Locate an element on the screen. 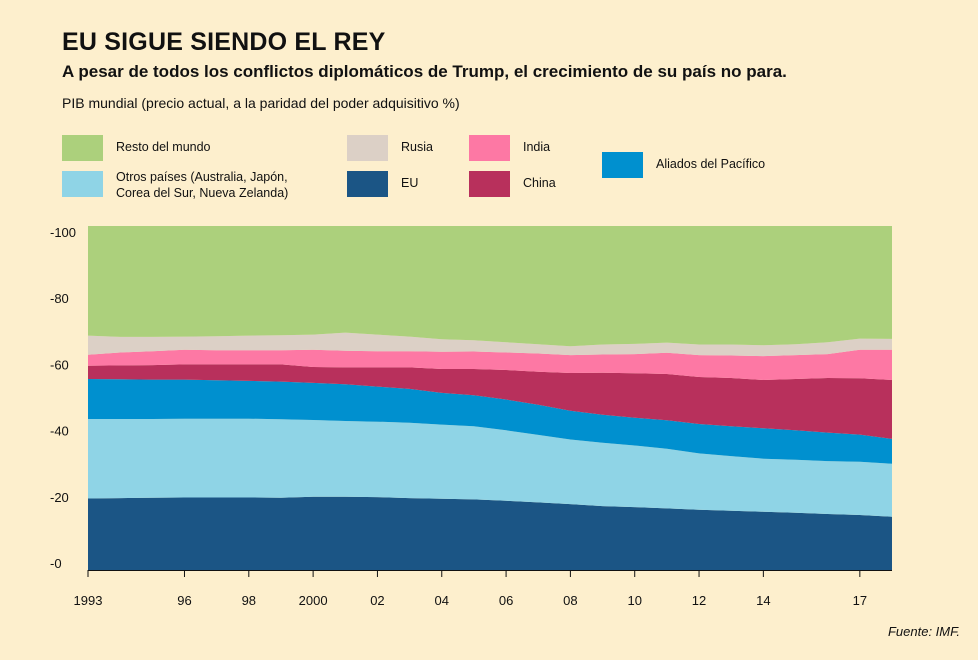  x-tick-label: 96 is located at coordinates (184, 600).